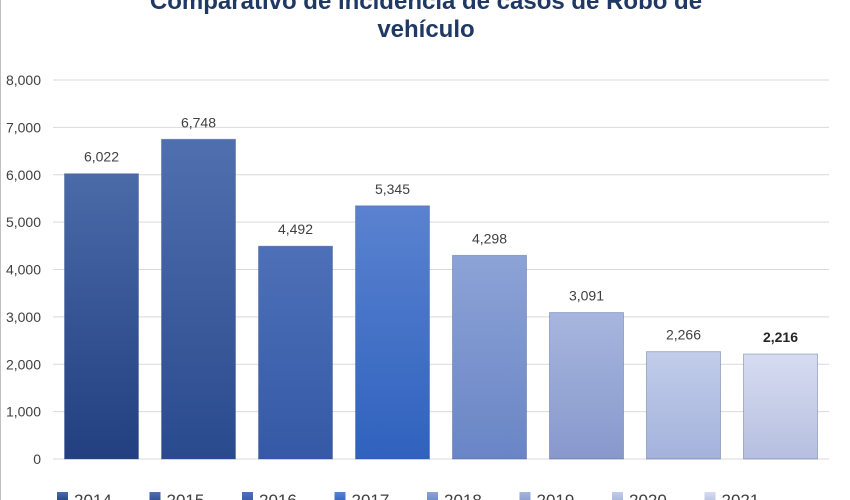 Image resolution: width=850 pixels, height=500 pixels. I want to click on chart-title-line-2: vehículo, so click(426, 29).